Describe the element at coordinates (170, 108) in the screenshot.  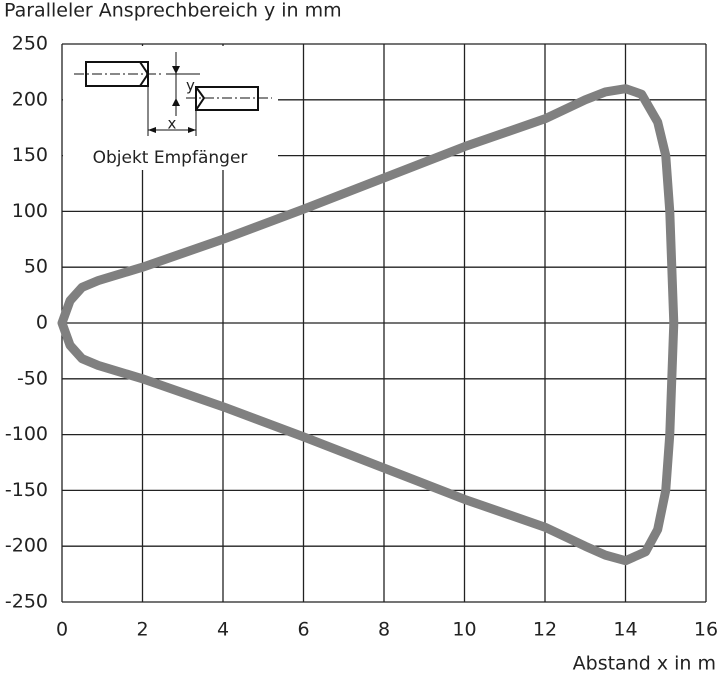
I see `inset-diagram: y x Objekt Empfänger` at that location.